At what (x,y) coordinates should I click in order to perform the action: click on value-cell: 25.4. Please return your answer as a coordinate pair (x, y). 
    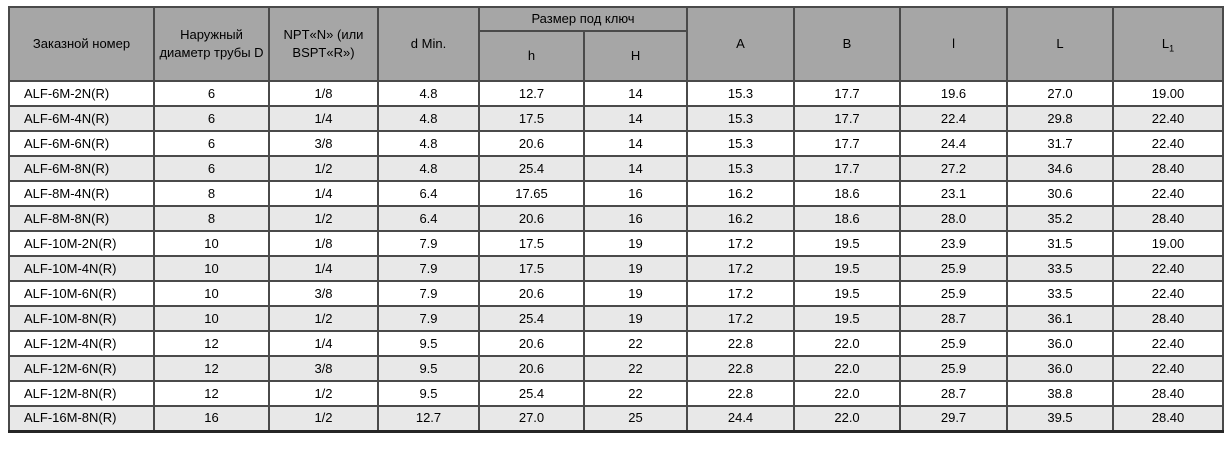
    Looking at the image, I should click on (531, 168).